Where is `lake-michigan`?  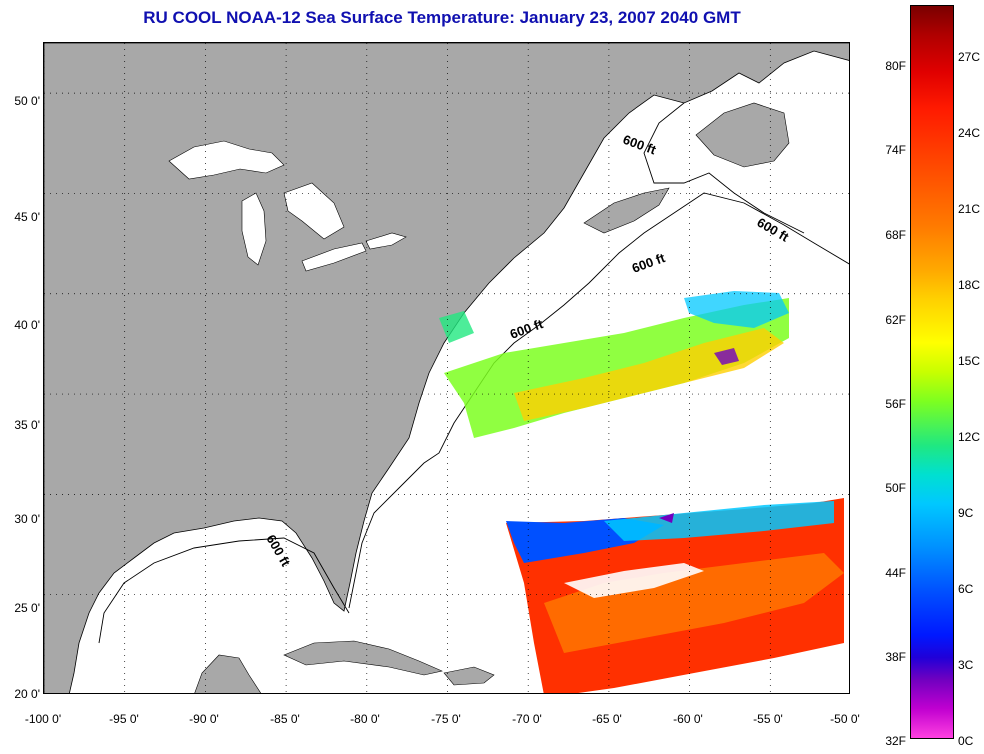 lake-michigan is located at coordinates (254, 229).